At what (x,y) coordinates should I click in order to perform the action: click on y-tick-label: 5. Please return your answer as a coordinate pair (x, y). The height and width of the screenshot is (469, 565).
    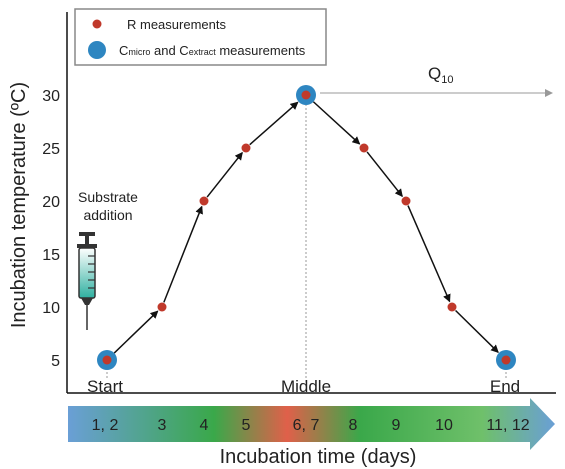
    Looking at the image, I should click on (55, 361).